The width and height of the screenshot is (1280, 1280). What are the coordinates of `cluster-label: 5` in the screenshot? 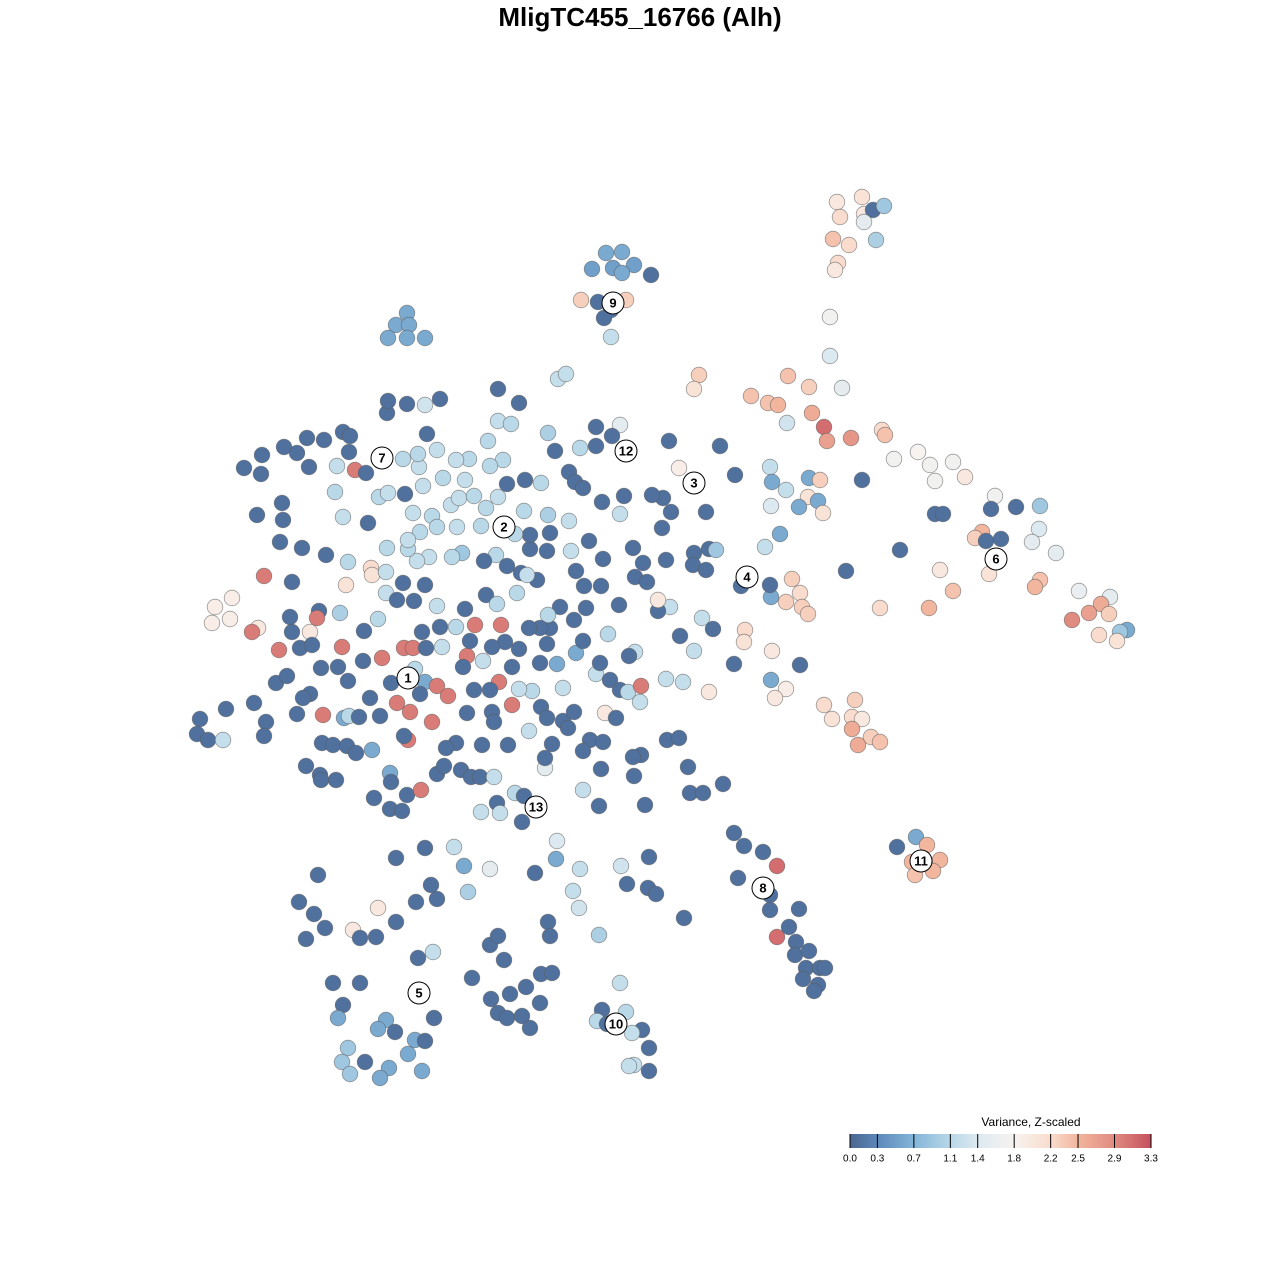 It's located at (418, 992).